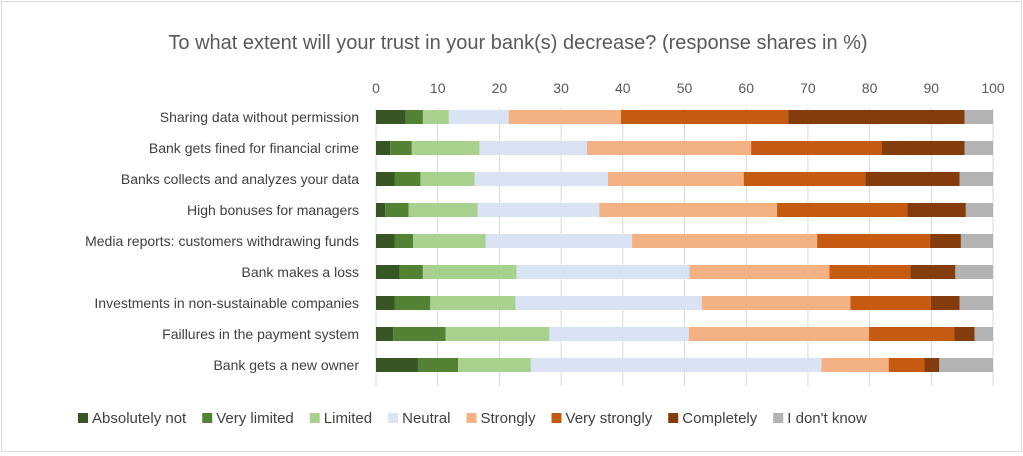  What do you see at coordinates (301, 272) in the screenshot?
I see `category-label: Bank makes a loss` at bounding box center [301, 272].